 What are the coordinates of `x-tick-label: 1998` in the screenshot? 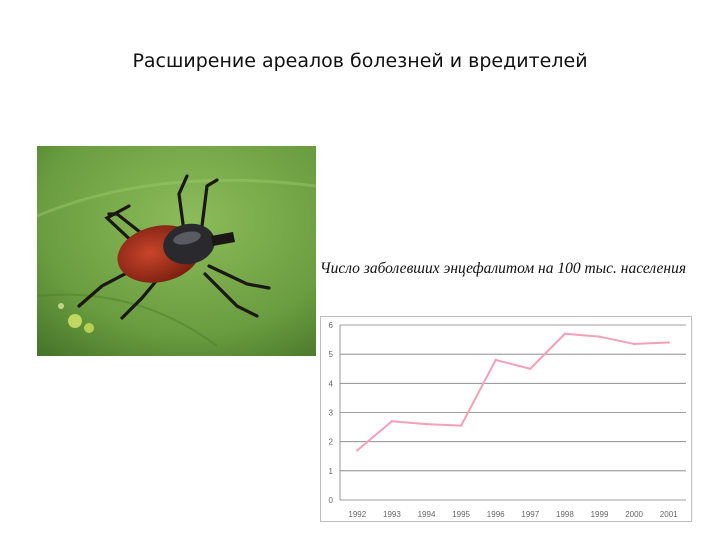 It's located at (565, 514).